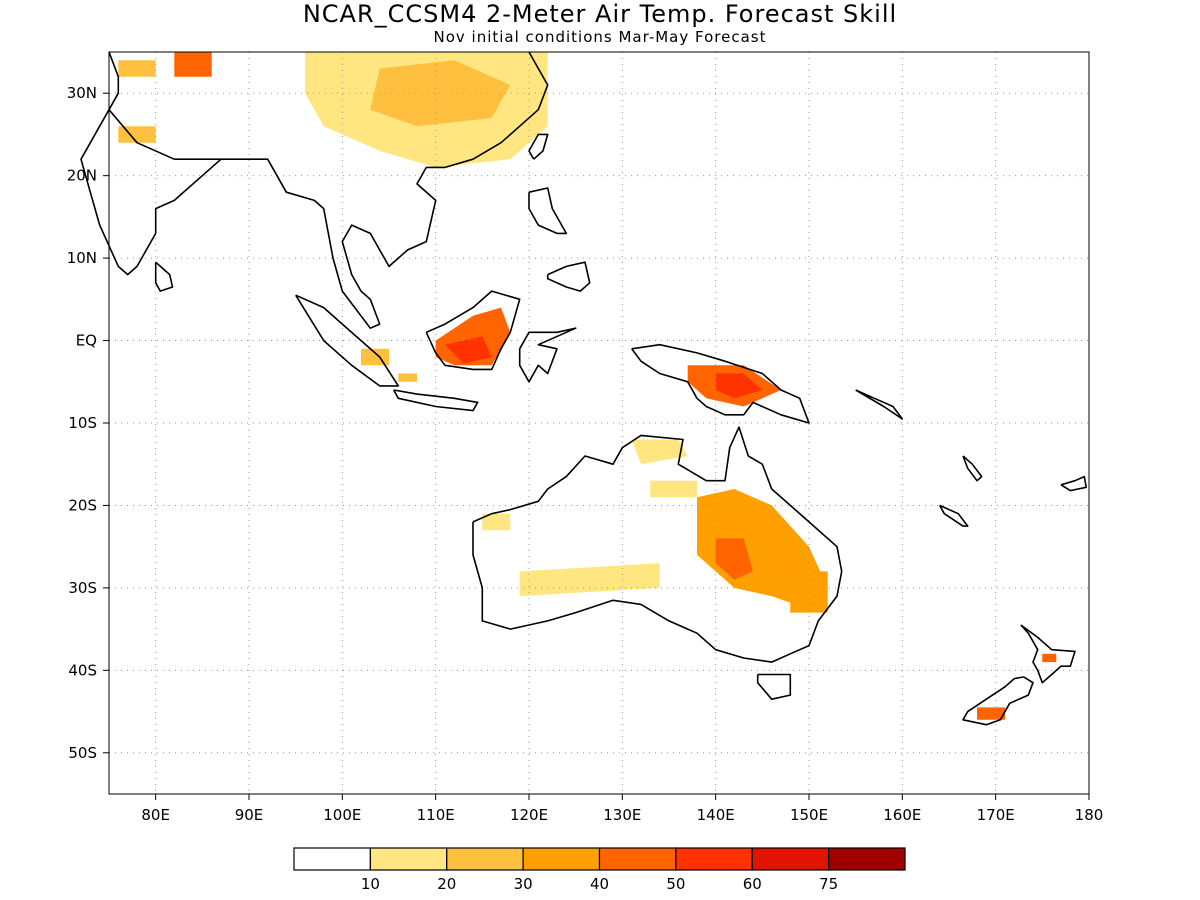  Describe the element at coordinates (716, 815) in the screenshot. I see `lon-tick-label: 140E` at that location.